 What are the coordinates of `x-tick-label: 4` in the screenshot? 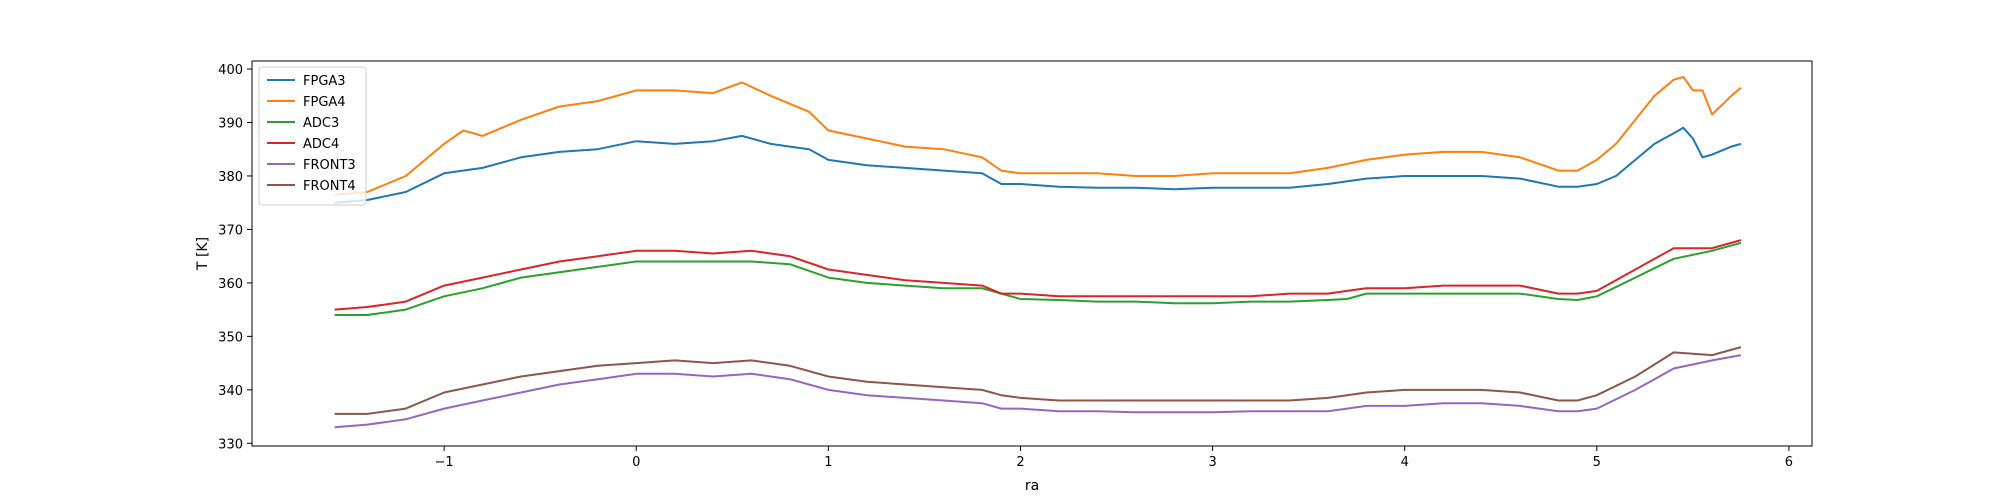 It's located at (1405, 462).